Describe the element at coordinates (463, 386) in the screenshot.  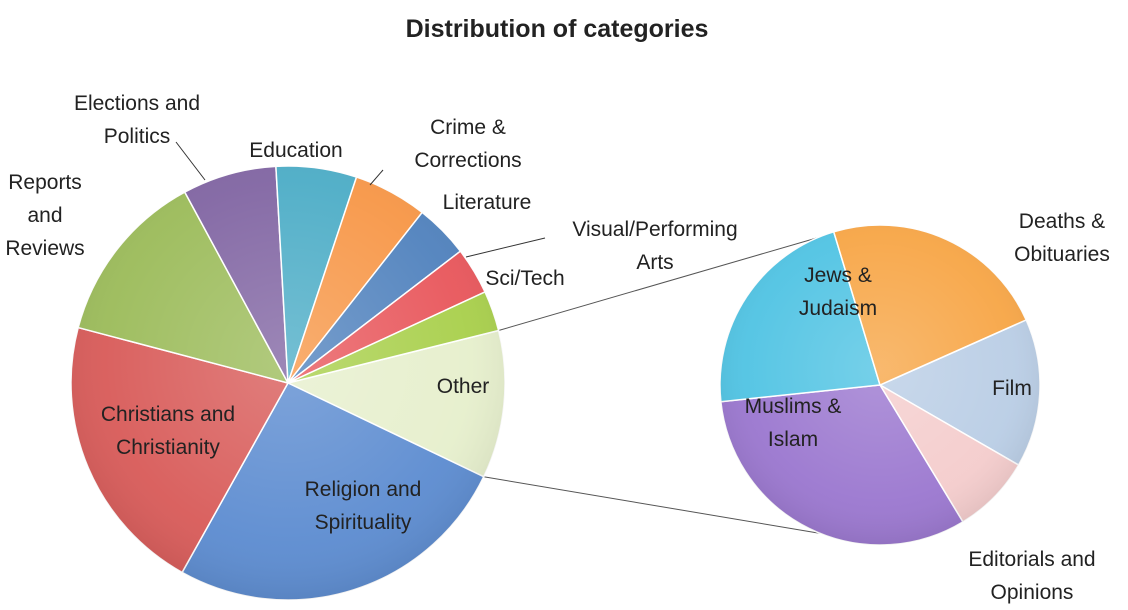
I see `main-label-other: Other` at that location.